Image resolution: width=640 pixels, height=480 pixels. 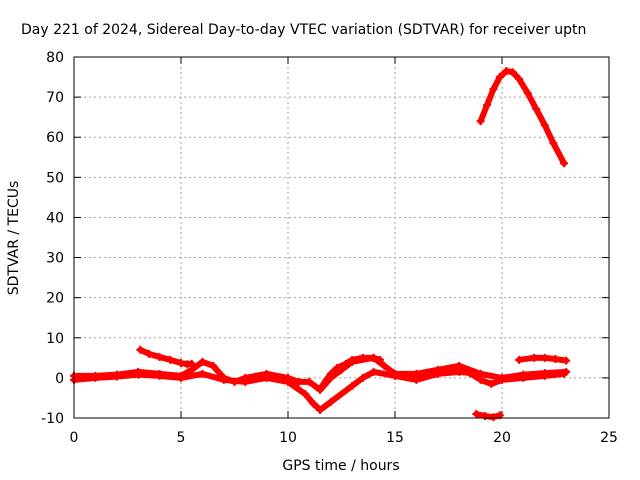 I want to click on x-axis-label: GPS time / hours, so click(x=340, y=466).